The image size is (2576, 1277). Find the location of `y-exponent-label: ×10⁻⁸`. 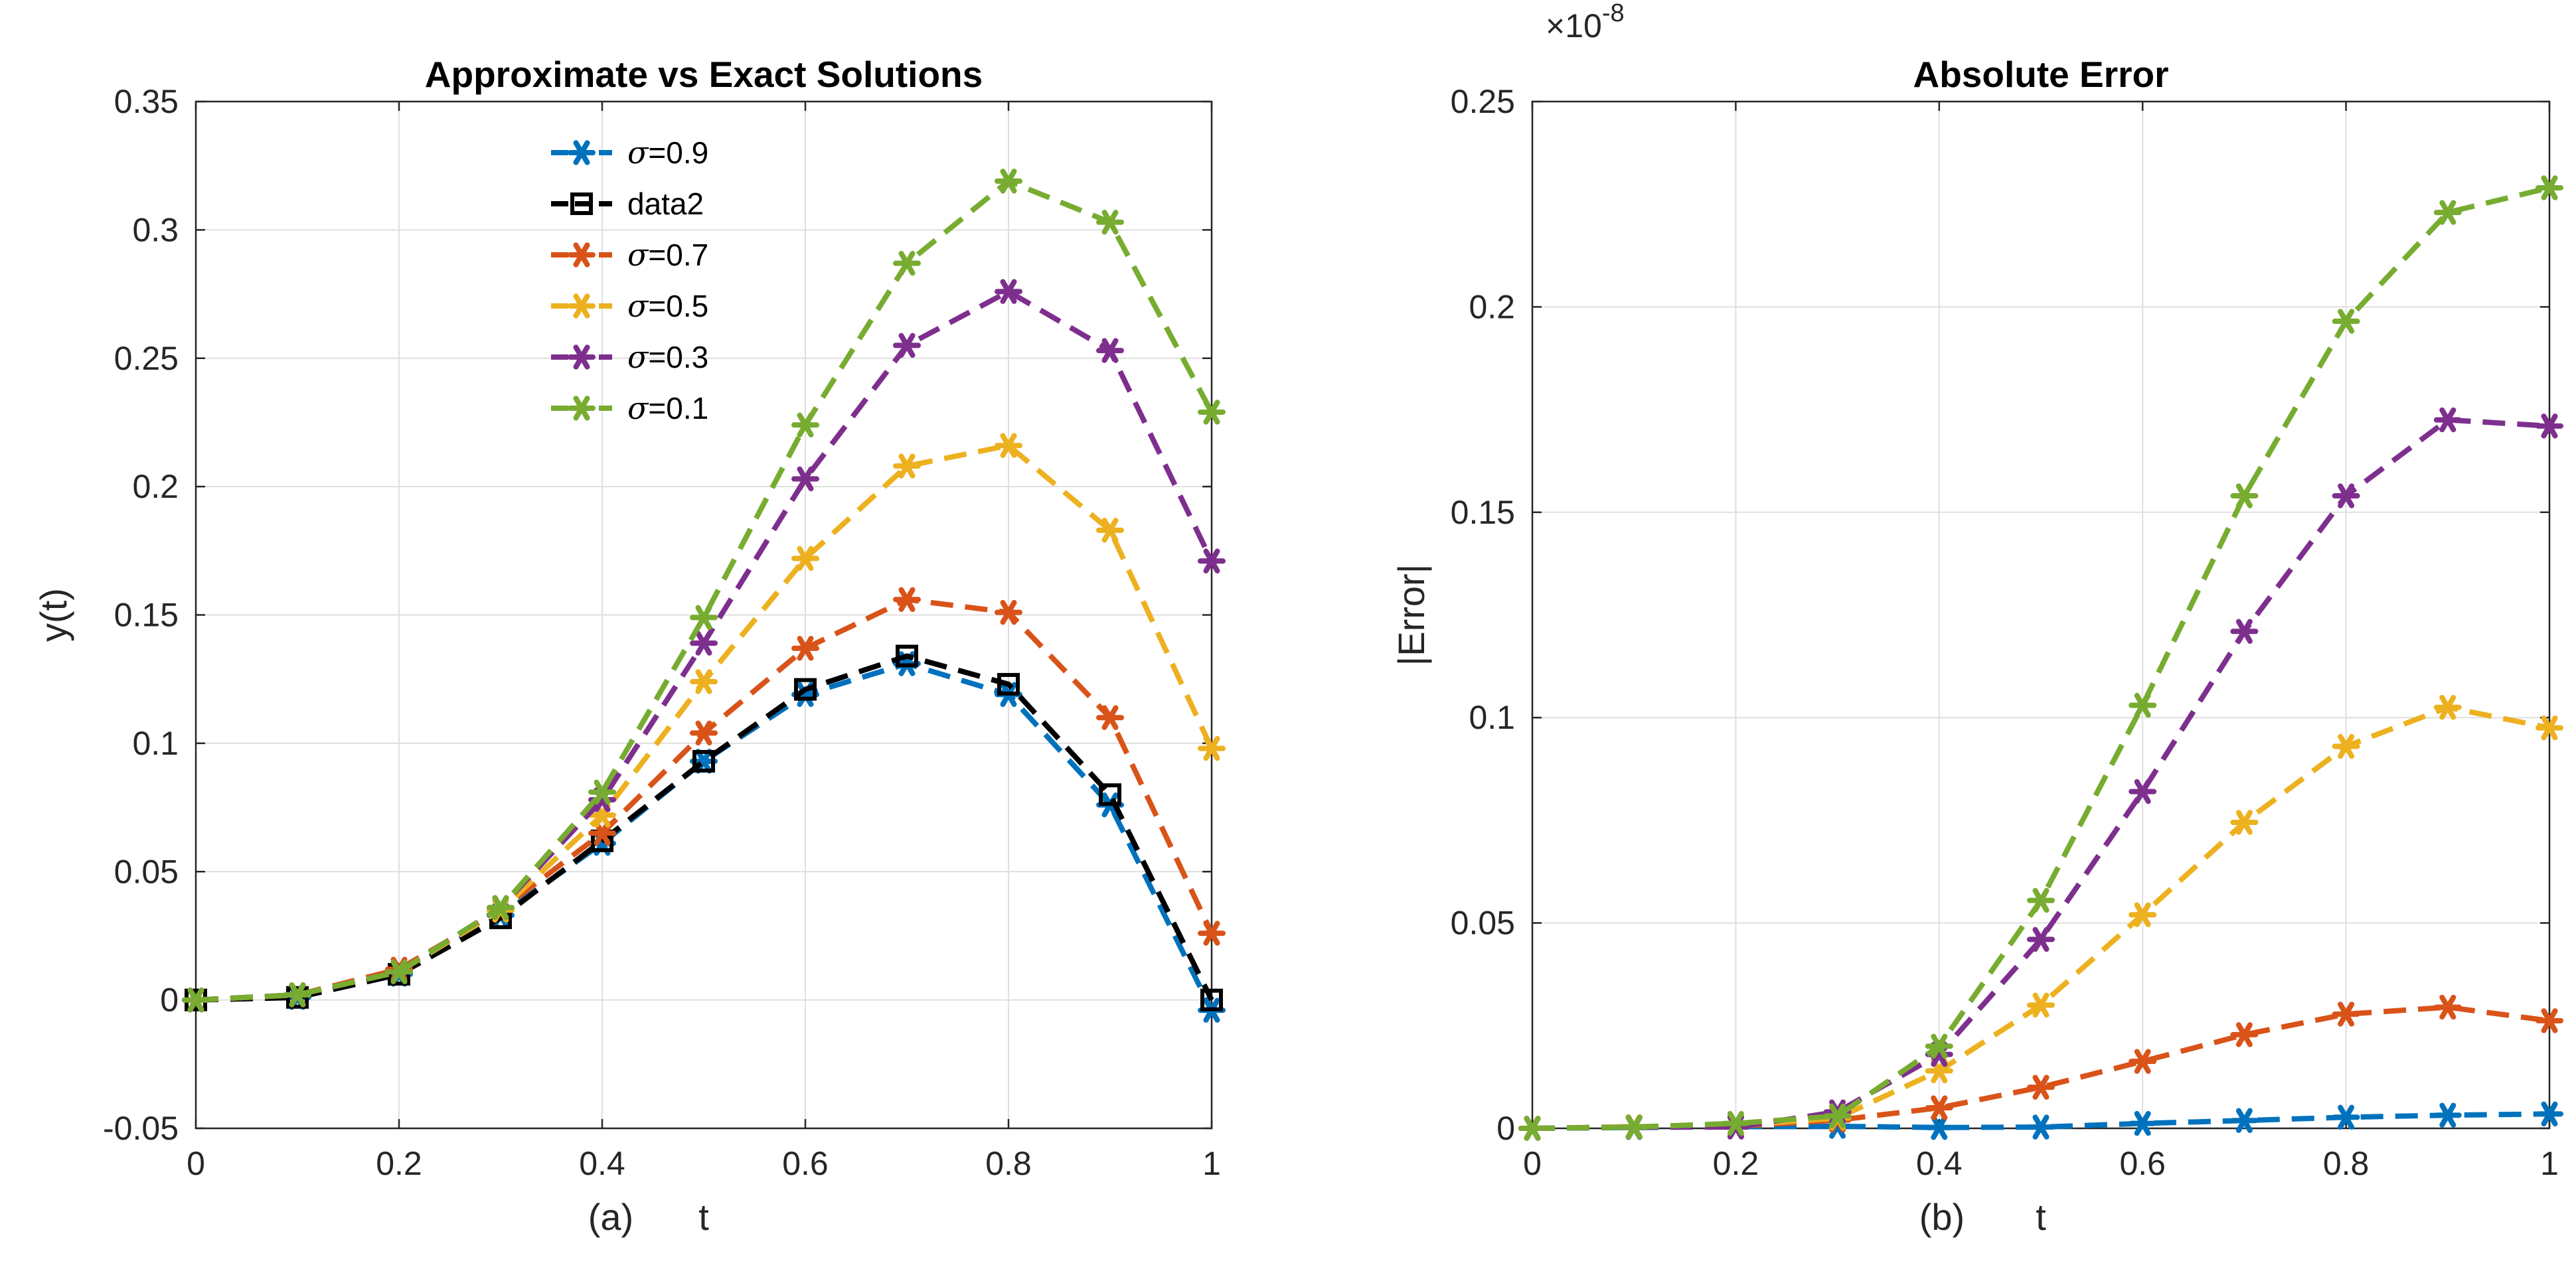

y-exponent-label: ×10⁻⁸ is located at coordinates (1585, 22).